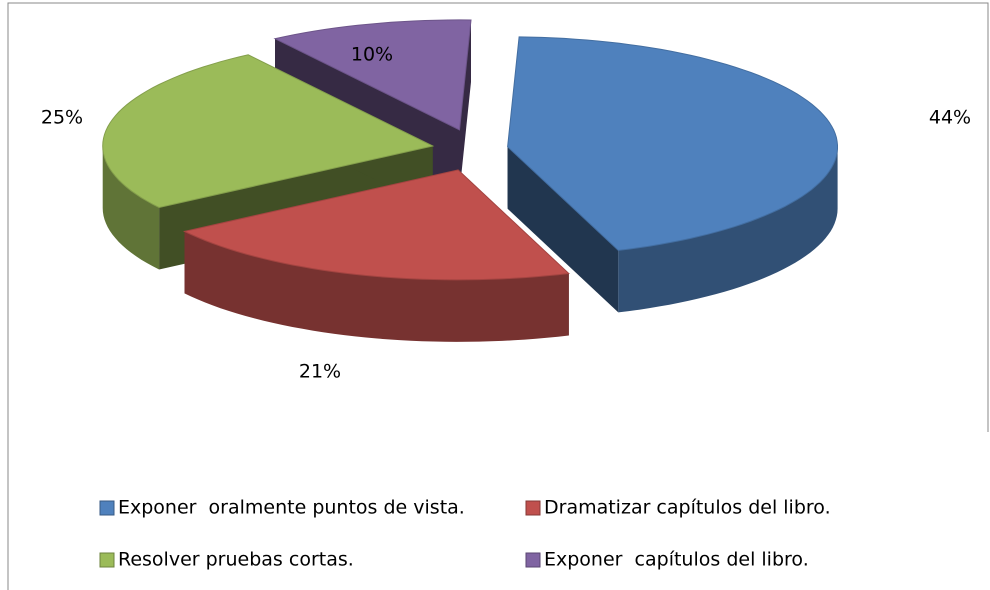 The width and height of the screenshot is (990, 590). What do you see at coordinates (372, 55) in the screenshot?
I see `data-label: 10%` at bounding box center [372, 55].